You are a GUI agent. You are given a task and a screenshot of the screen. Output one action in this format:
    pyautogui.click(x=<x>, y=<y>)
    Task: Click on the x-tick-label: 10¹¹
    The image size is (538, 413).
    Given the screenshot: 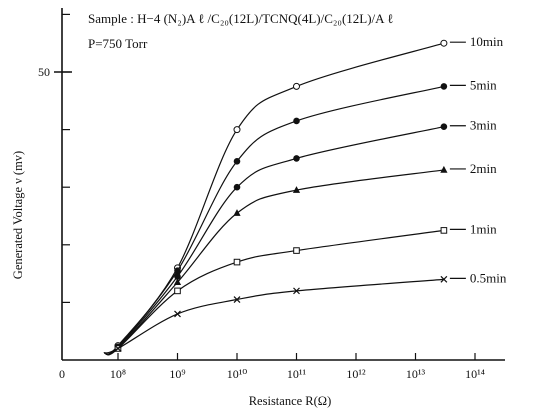 What is the action you would take?
    pyautogui.click(x=297, y=374)
    